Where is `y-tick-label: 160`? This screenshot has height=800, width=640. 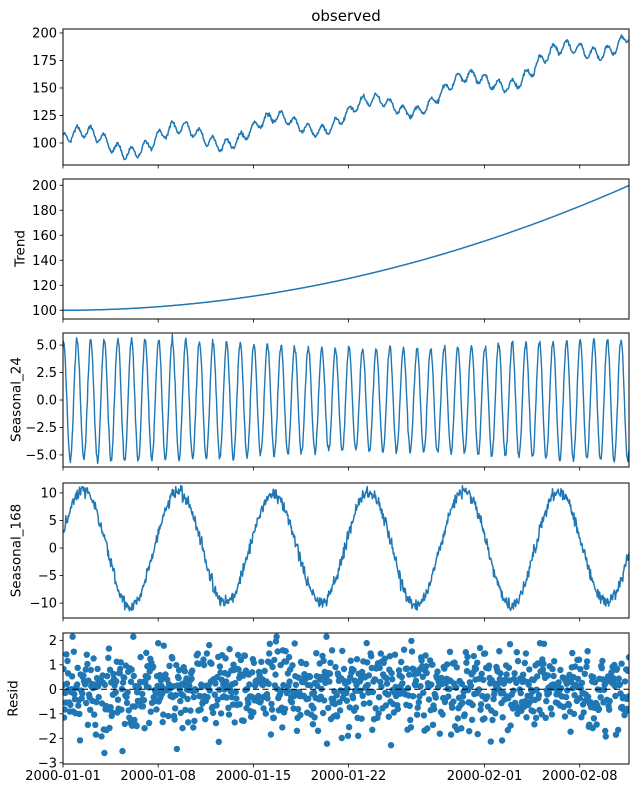
y-tick-label: 160 is located at coordinates (44, 236).